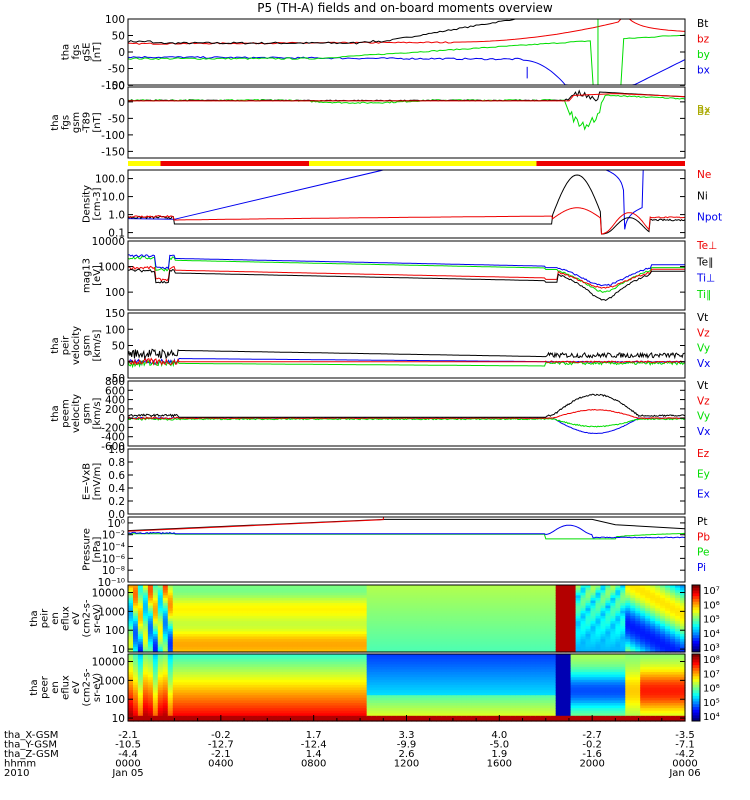 The height and width of the screenshot is (800, 750). Describe the element at coordinates (34, 618) in the screenshot. I see `axis-label: tha` at that location.